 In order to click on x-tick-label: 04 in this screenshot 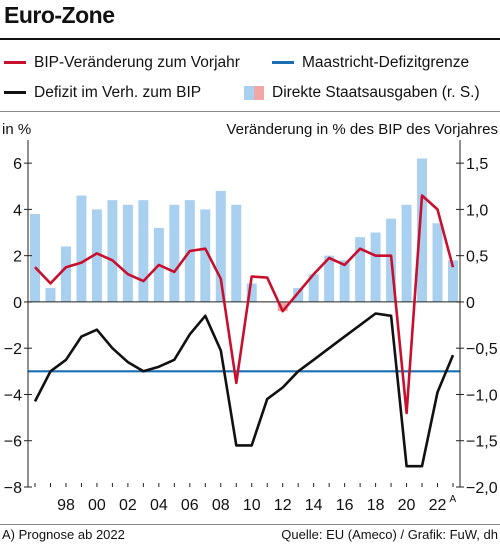, I will do `click(159, 505)`.